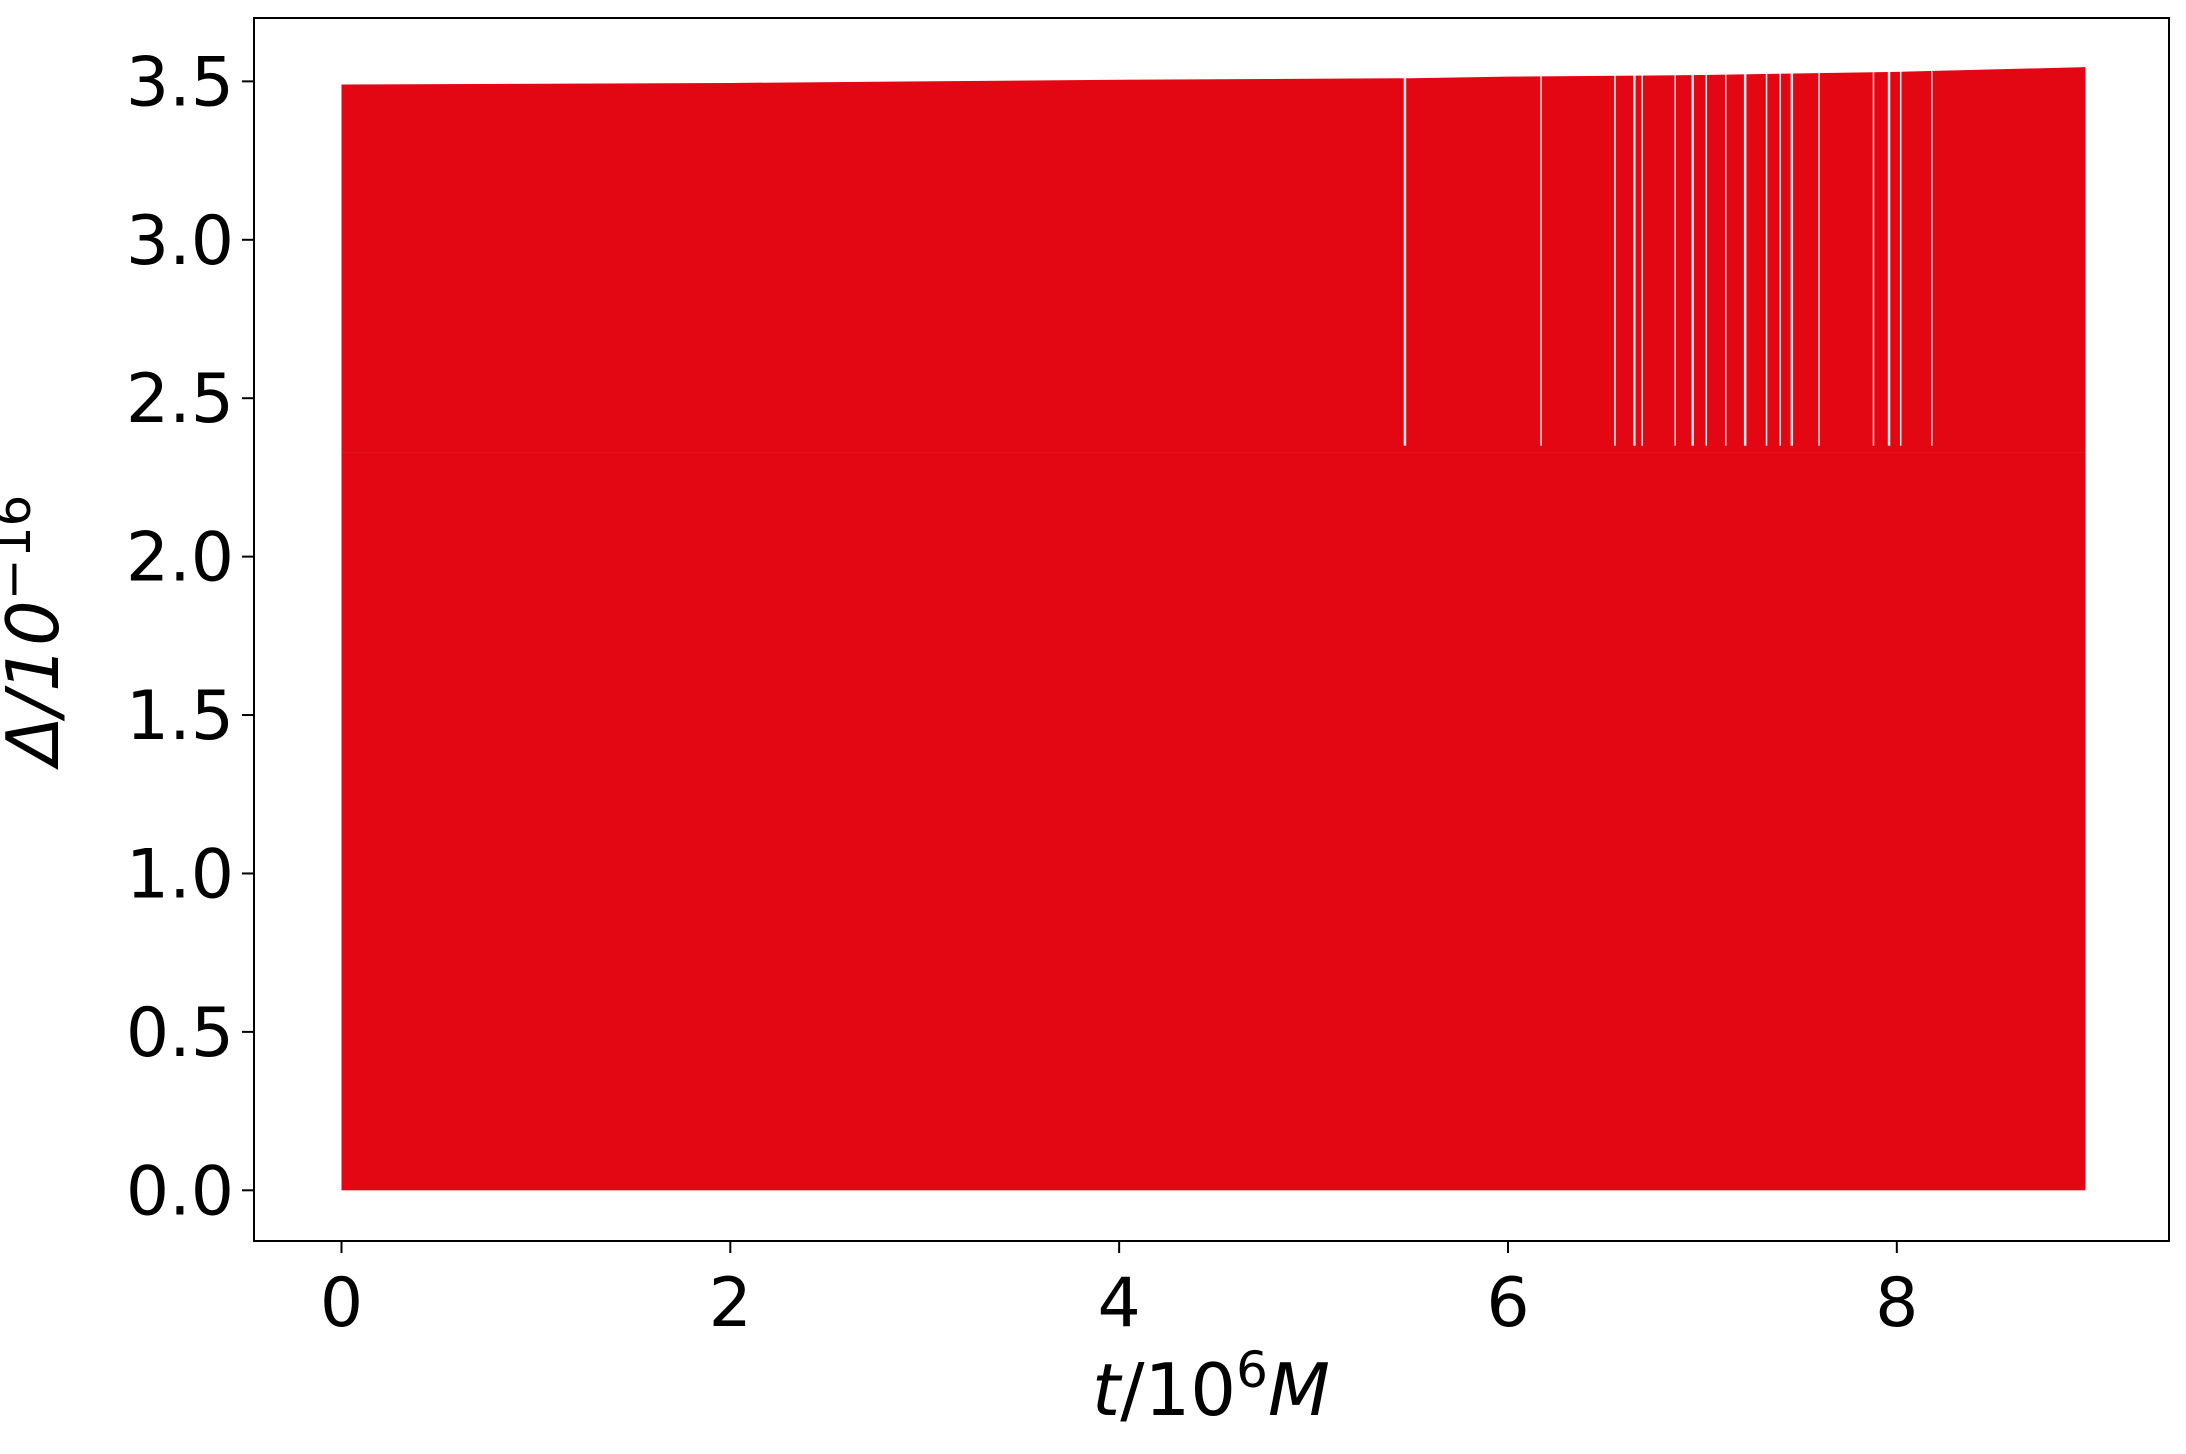 This screenshot has height=1454, width=2186. Describe the element at coordinates (190, 637) in the screenshot. I see `y-axis: 0.0 0.5 1.0 1.5 2.0 2.5 3.0 3.5` at that location.